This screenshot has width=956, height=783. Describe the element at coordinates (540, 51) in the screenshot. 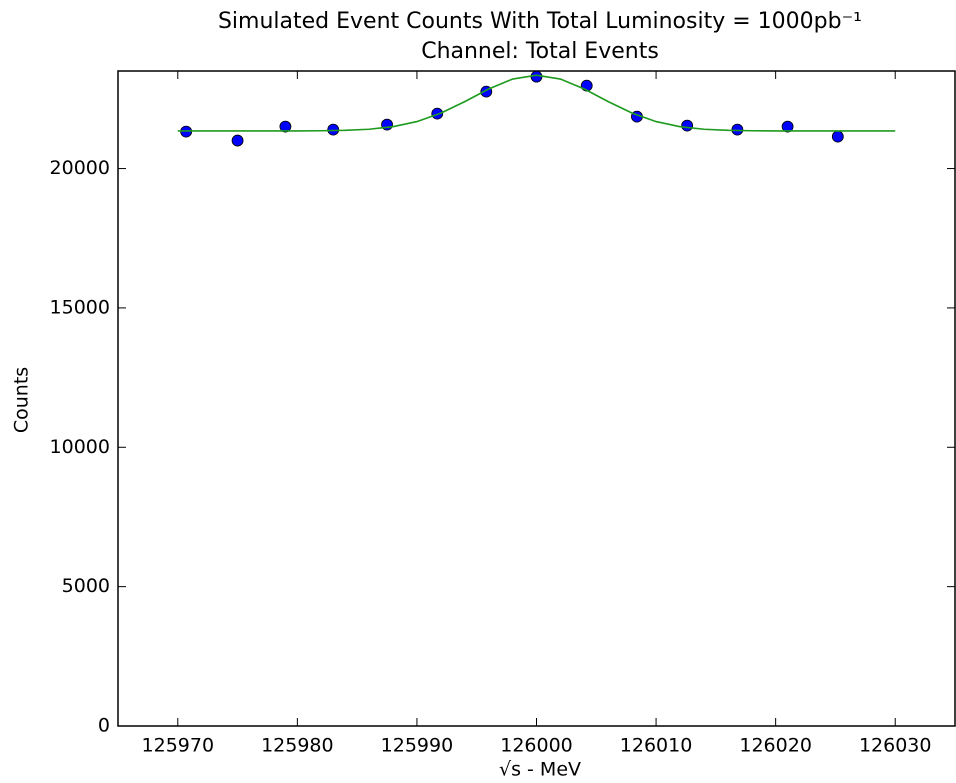

I see `chart-subtitle: Channel: Total Events` at that location.